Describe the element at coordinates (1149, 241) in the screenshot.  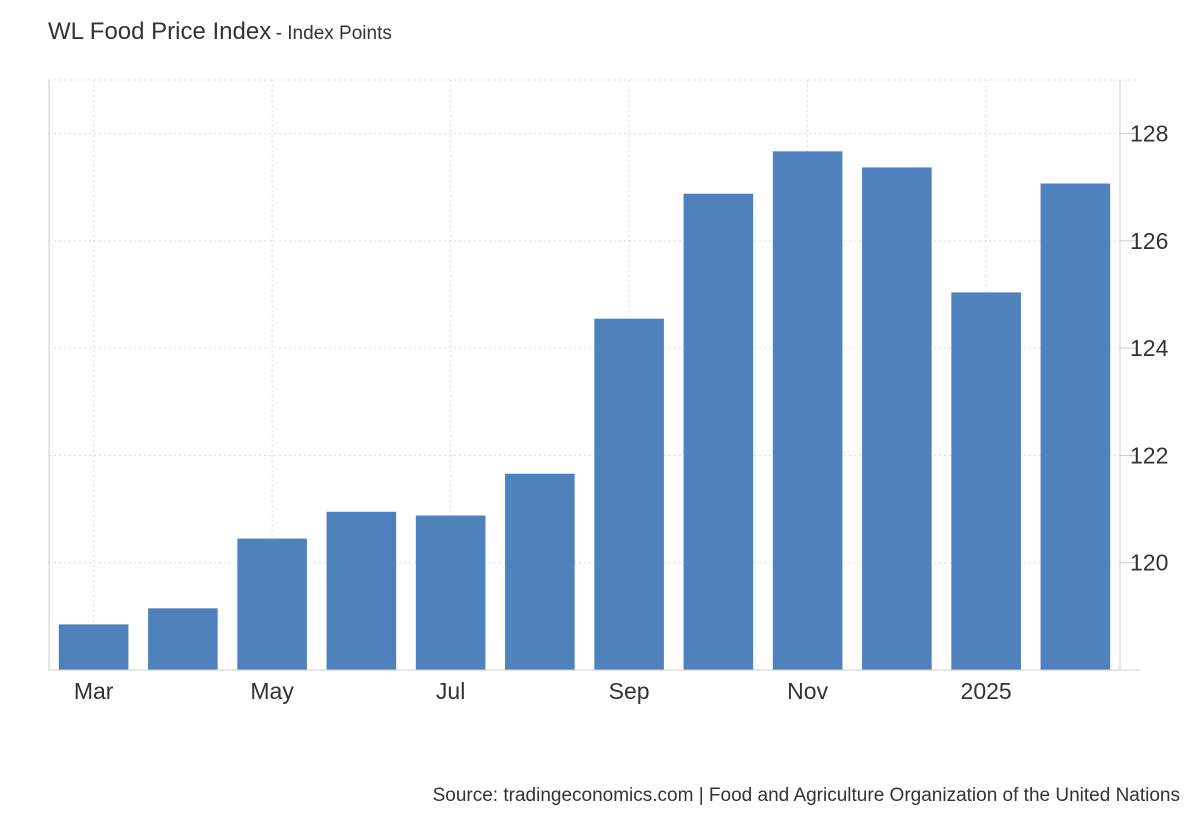
I see `y-tick-label: 126` at that location.